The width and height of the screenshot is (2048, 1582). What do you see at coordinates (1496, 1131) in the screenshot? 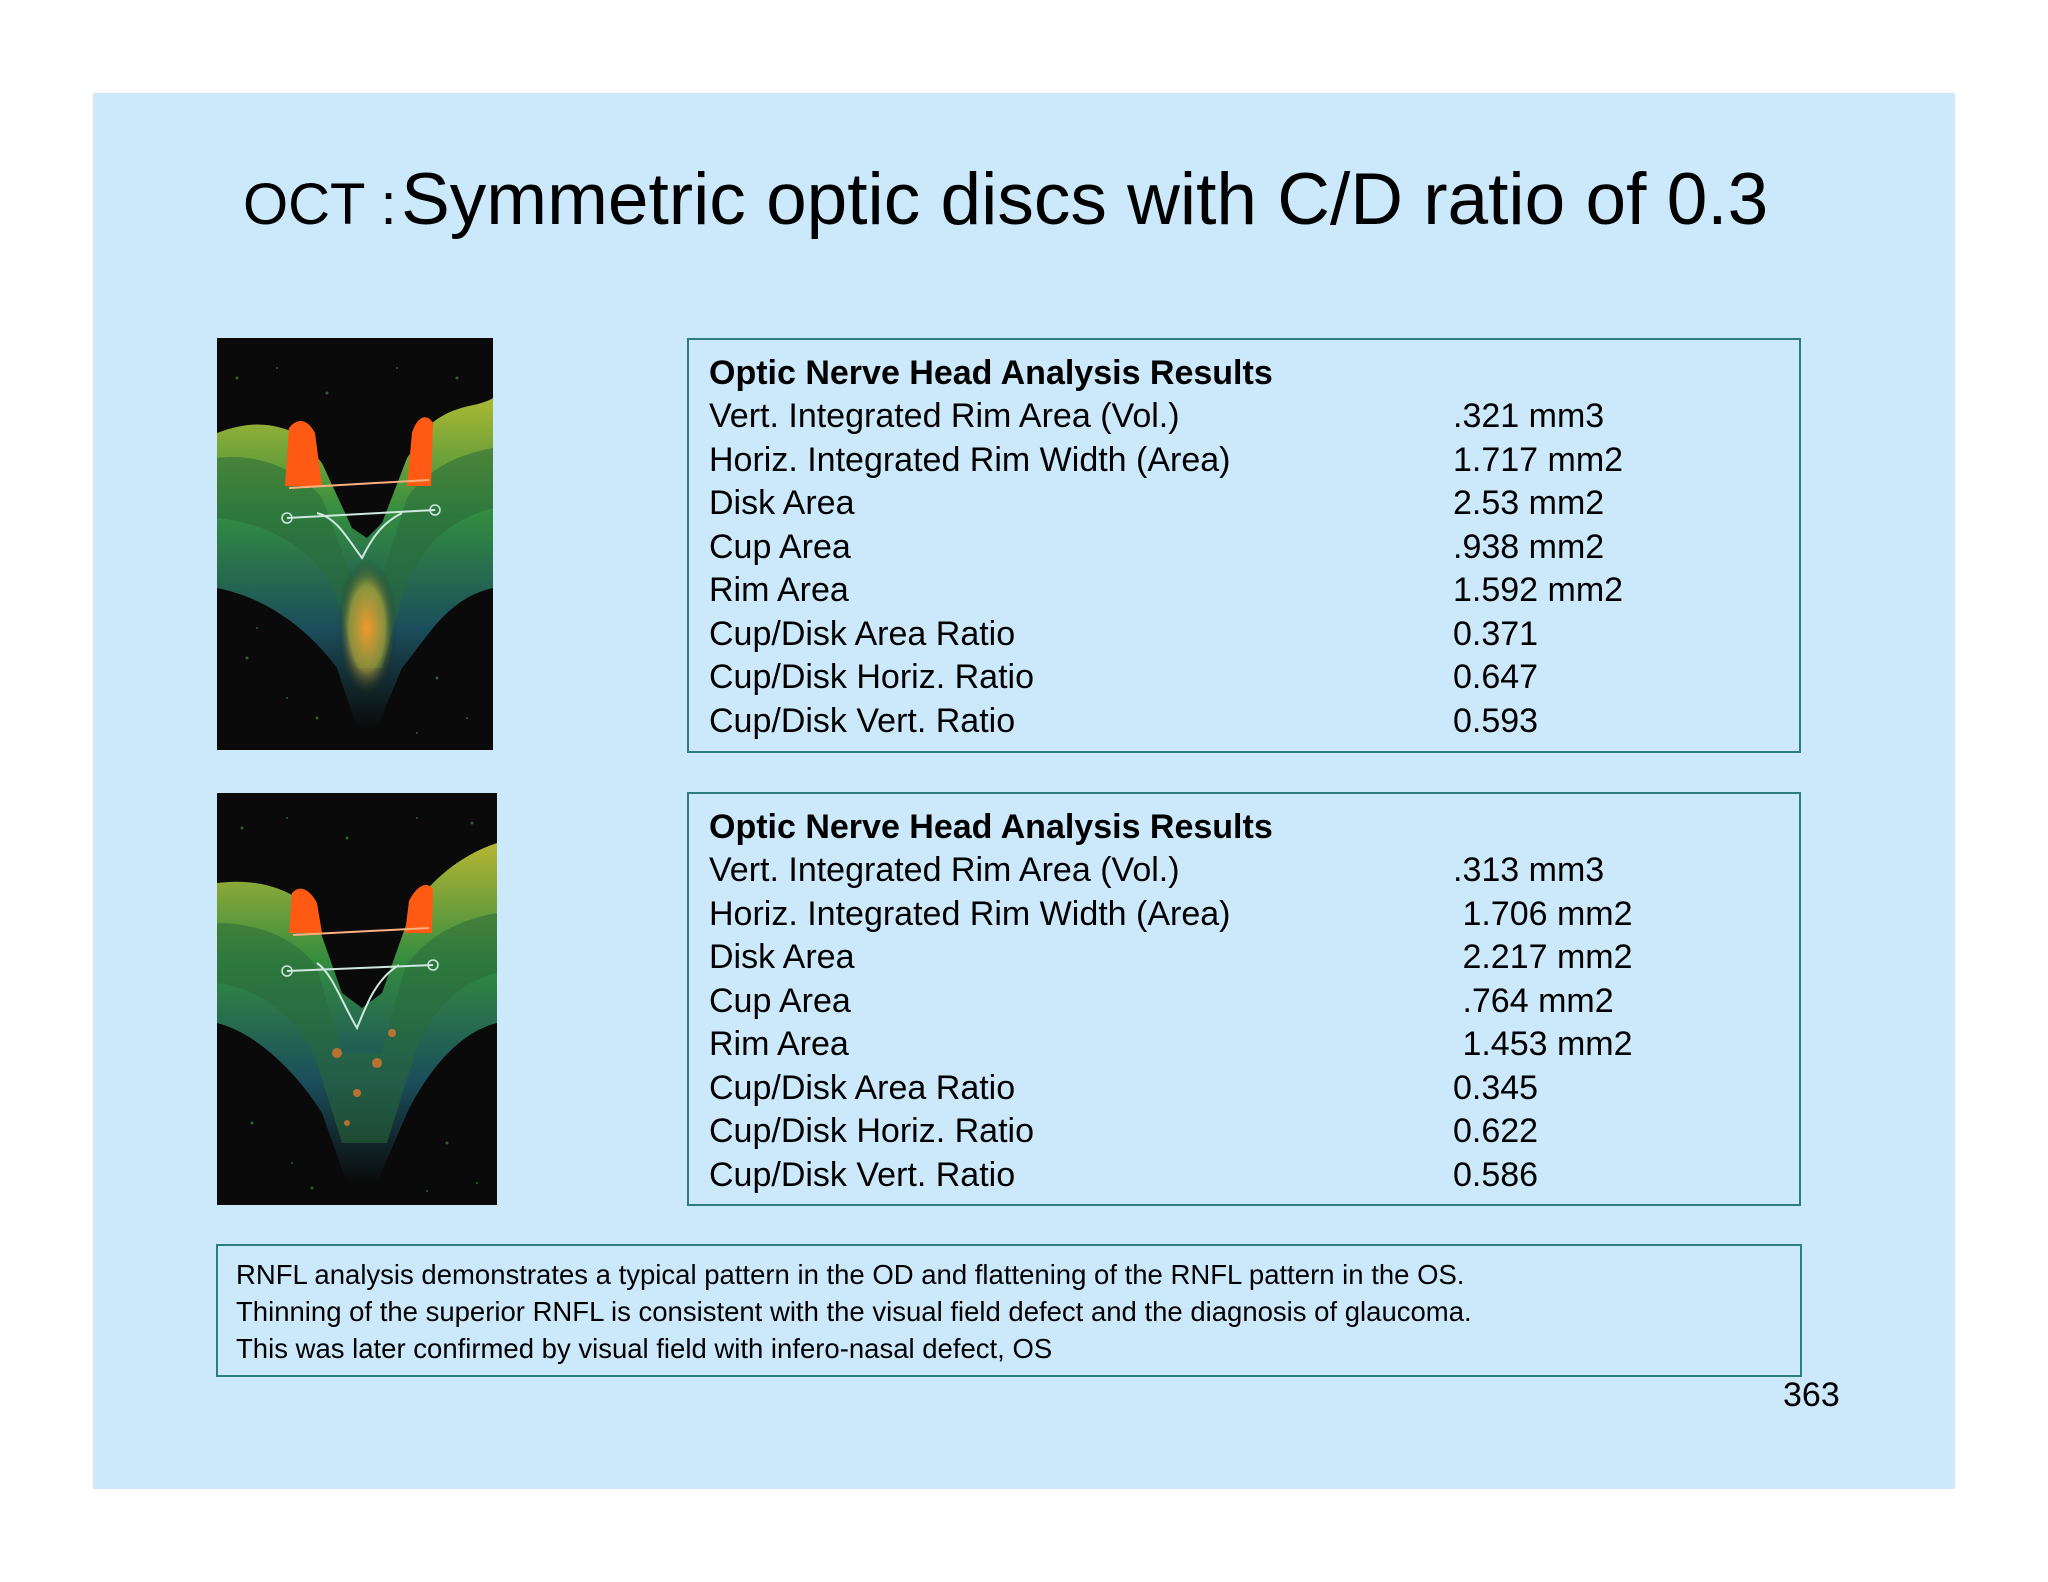
I see `result-value: 0.622` at bounding box center [1496, 1131].